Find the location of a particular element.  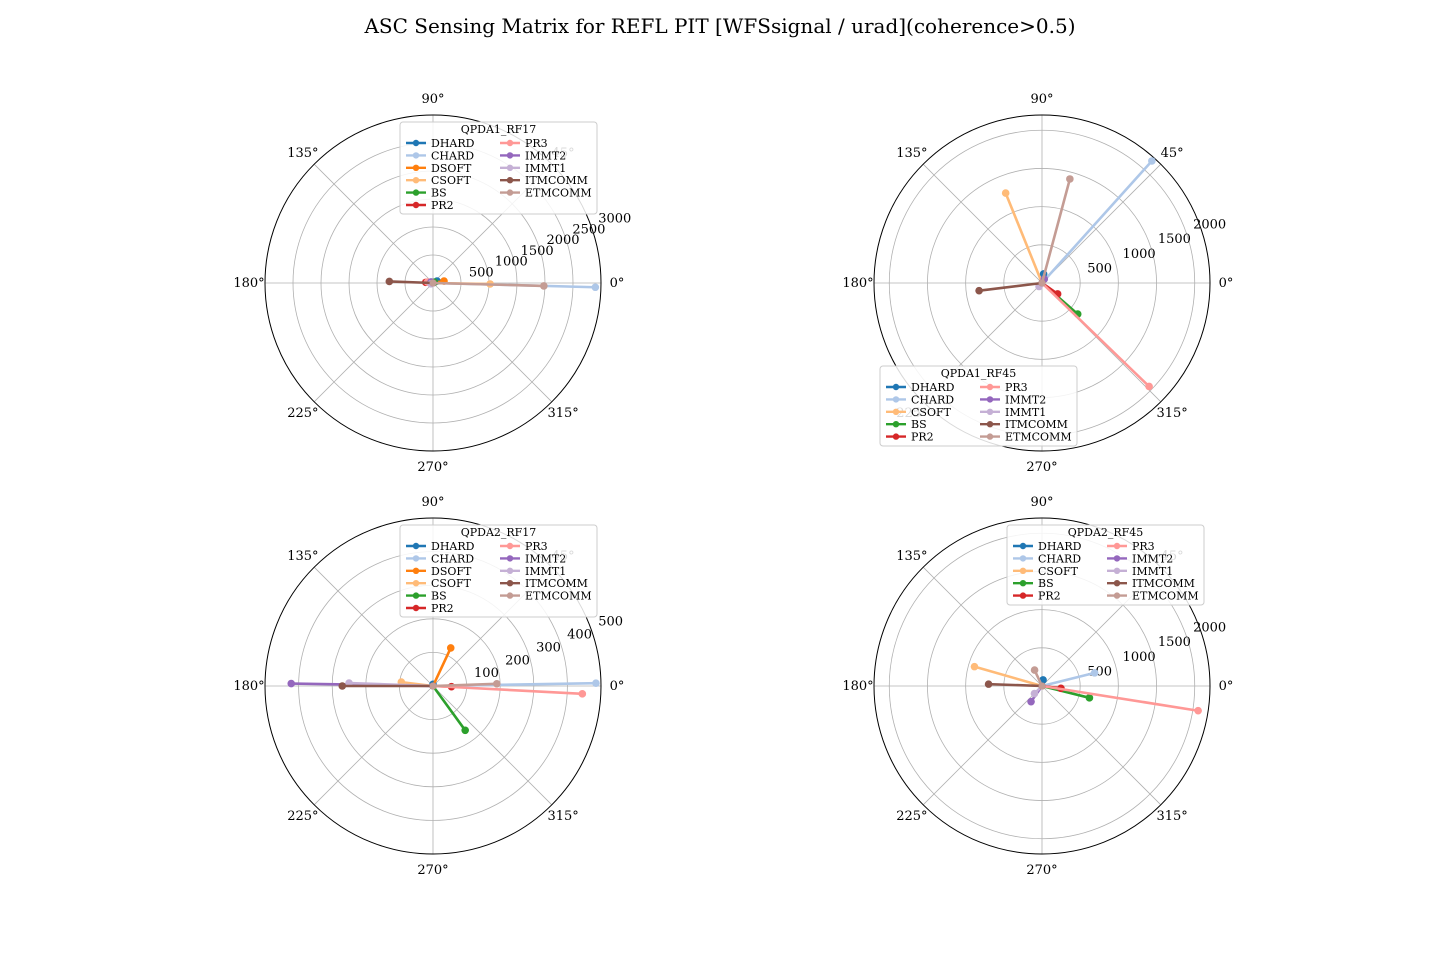

radial-tick-label: 3000 is located at coordinates (614, 219).